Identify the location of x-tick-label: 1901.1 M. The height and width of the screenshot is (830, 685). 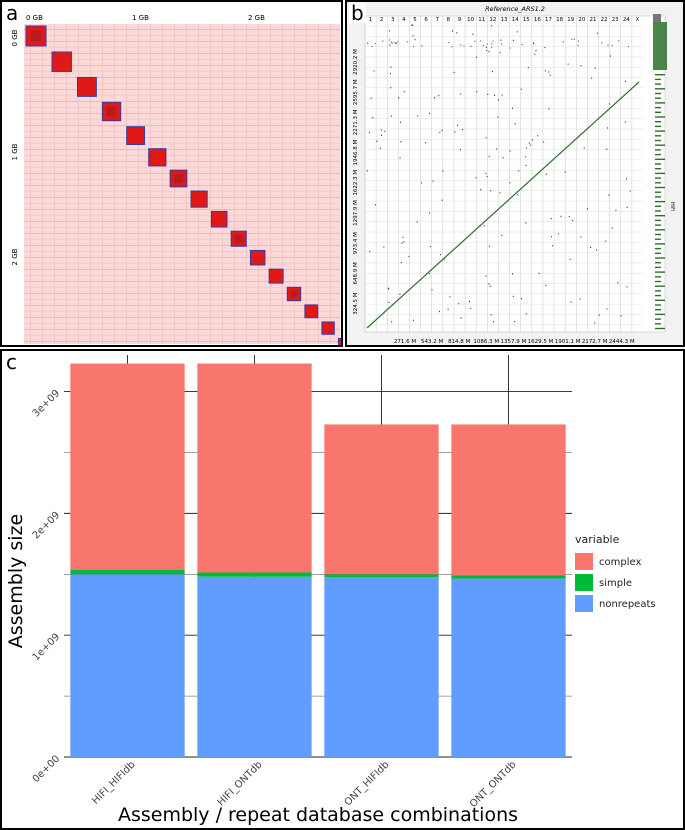
(568, 342).